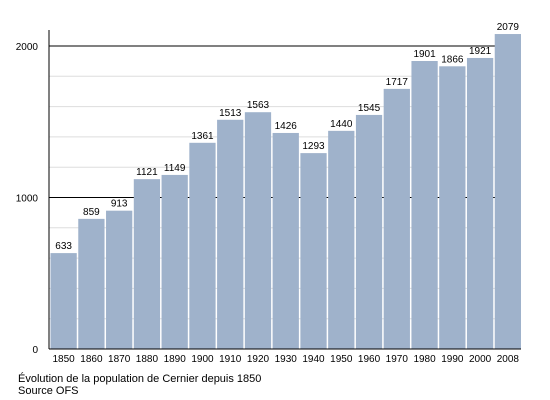  Describe the element at coordinates (397, 82) in the screenshot. I see `value-label: 1717` at that location.